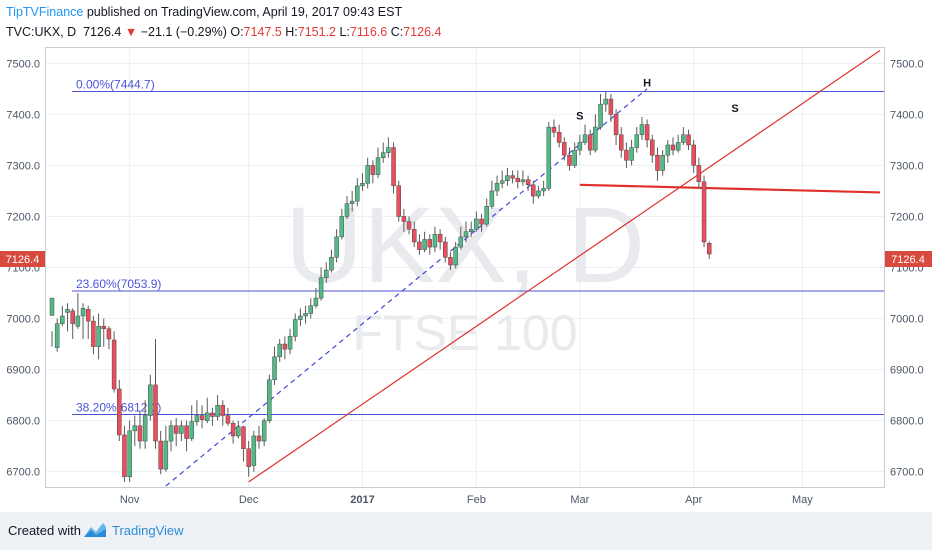 This screenshot has height=550, width=932. Describe the element at coordinates (466, 531) in the screenshot. I see `footer-bar: Created with TradingView` at that location.